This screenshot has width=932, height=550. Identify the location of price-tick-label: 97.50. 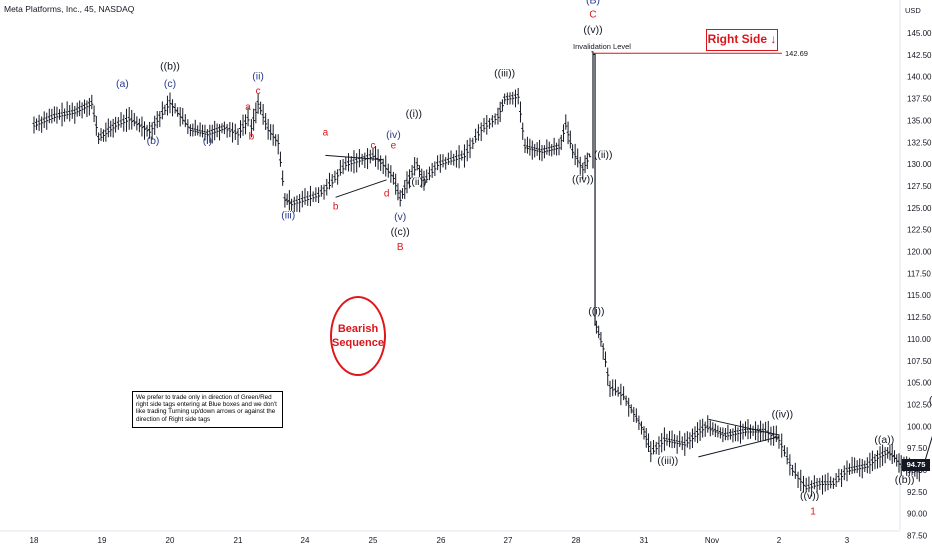
(917, 448).